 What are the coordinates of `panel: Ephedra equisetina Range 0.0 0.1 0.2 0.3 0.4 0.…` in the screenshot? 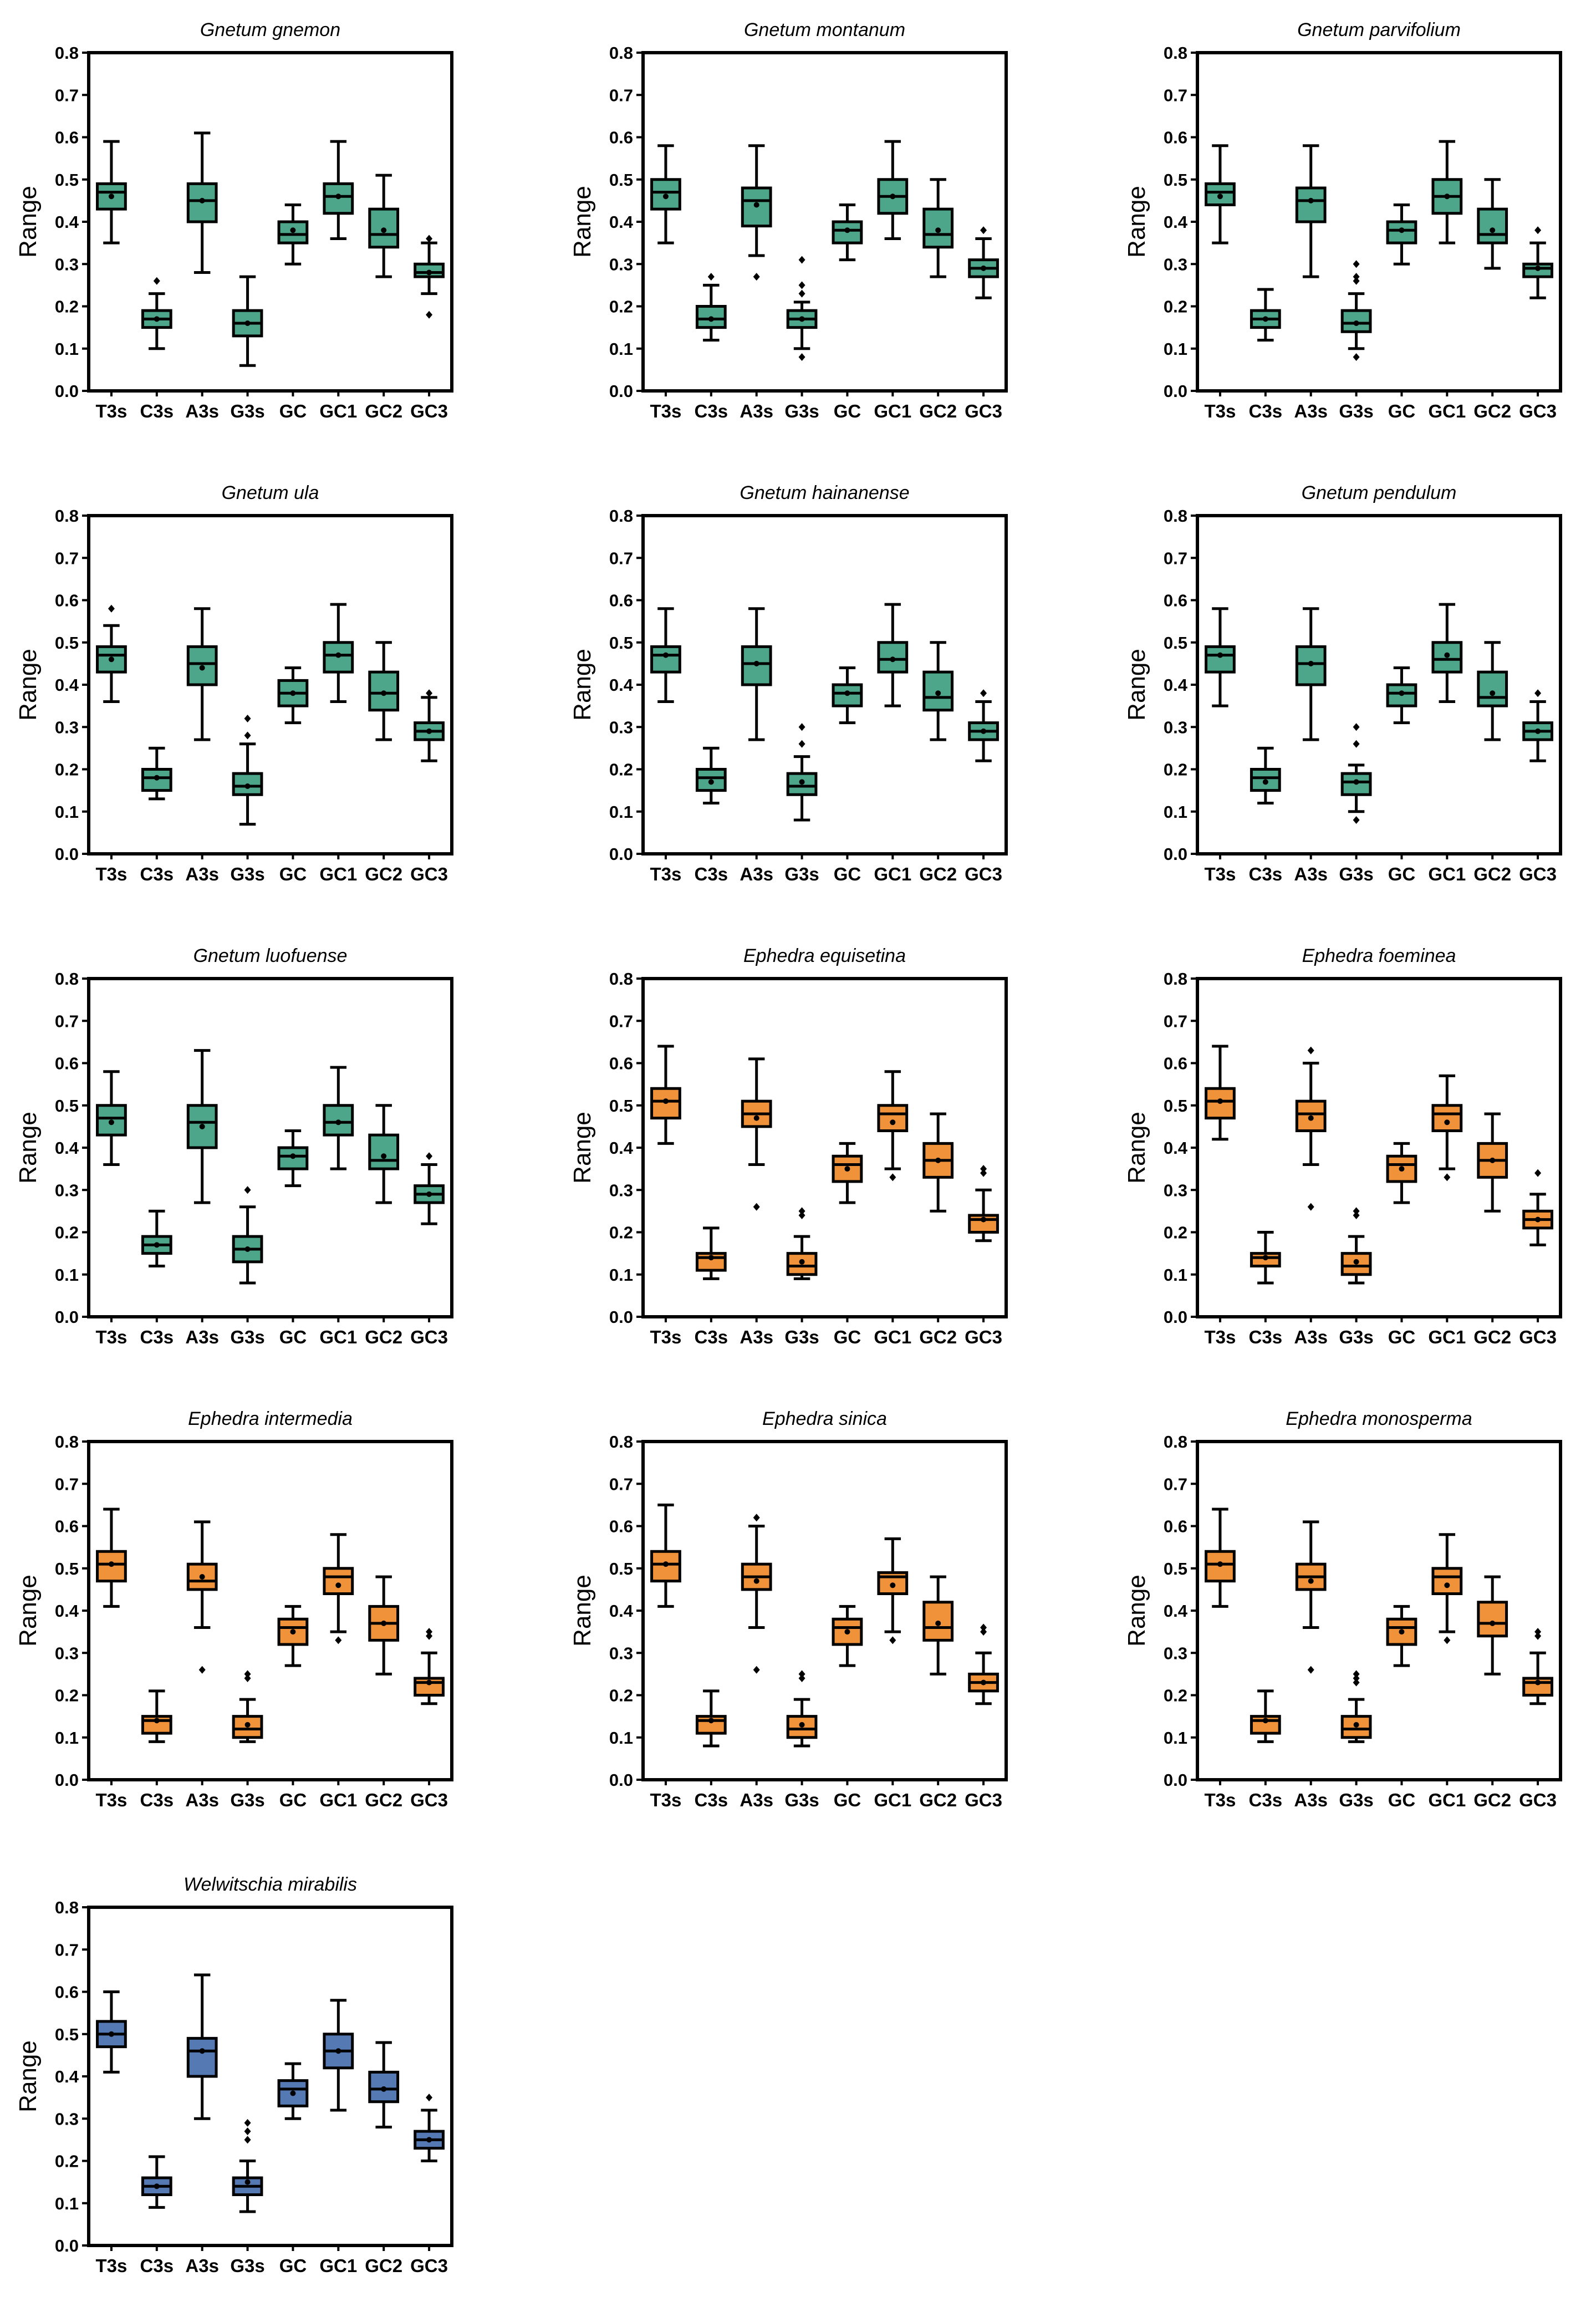 It's located at (788, 1146).